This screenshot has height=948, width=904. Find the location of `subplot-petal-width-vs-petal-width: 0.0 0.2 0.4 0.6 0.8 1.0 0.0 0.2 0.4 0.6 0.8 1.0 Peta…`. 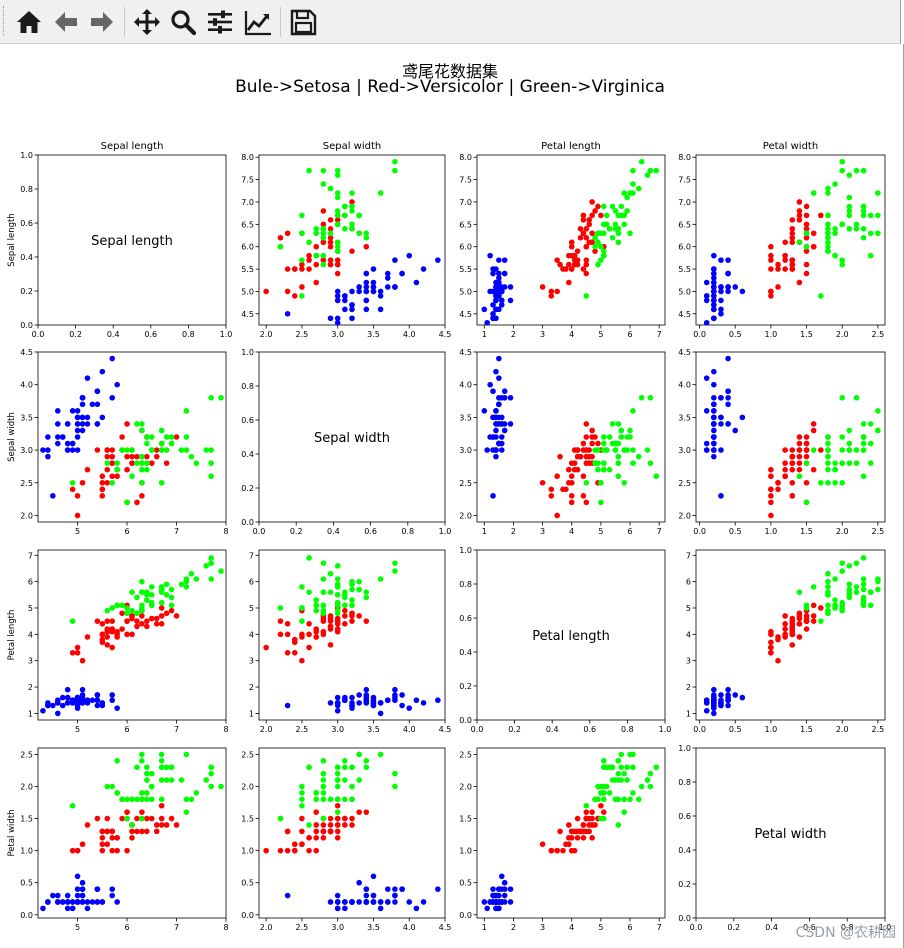

subplot-petal-width-vs-petal-width: 0.0 0.2 0.4 0.6 0.8 1.0 0.0 0.2 0.4 0.6 0.8 1.0 Peta… is located at coordinates (784, 838).